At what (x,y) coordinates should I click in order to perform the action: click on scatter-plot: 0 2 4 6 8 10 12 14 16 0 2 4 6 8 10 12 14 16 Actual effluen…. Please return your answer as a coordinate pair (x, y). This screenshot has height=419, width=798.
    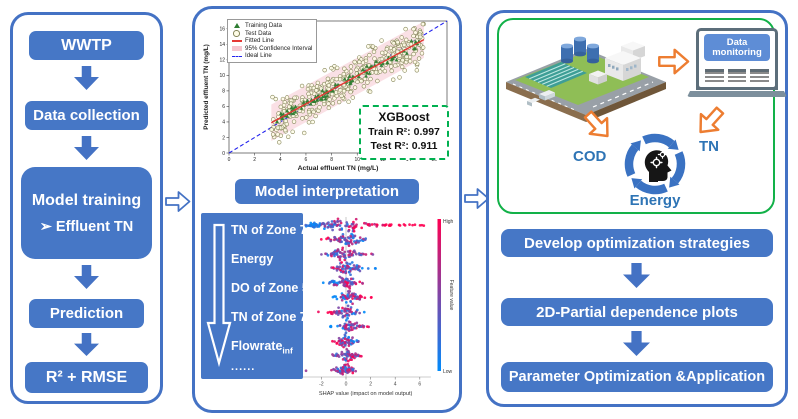
    Looking at the image, I should click on (325, 96).